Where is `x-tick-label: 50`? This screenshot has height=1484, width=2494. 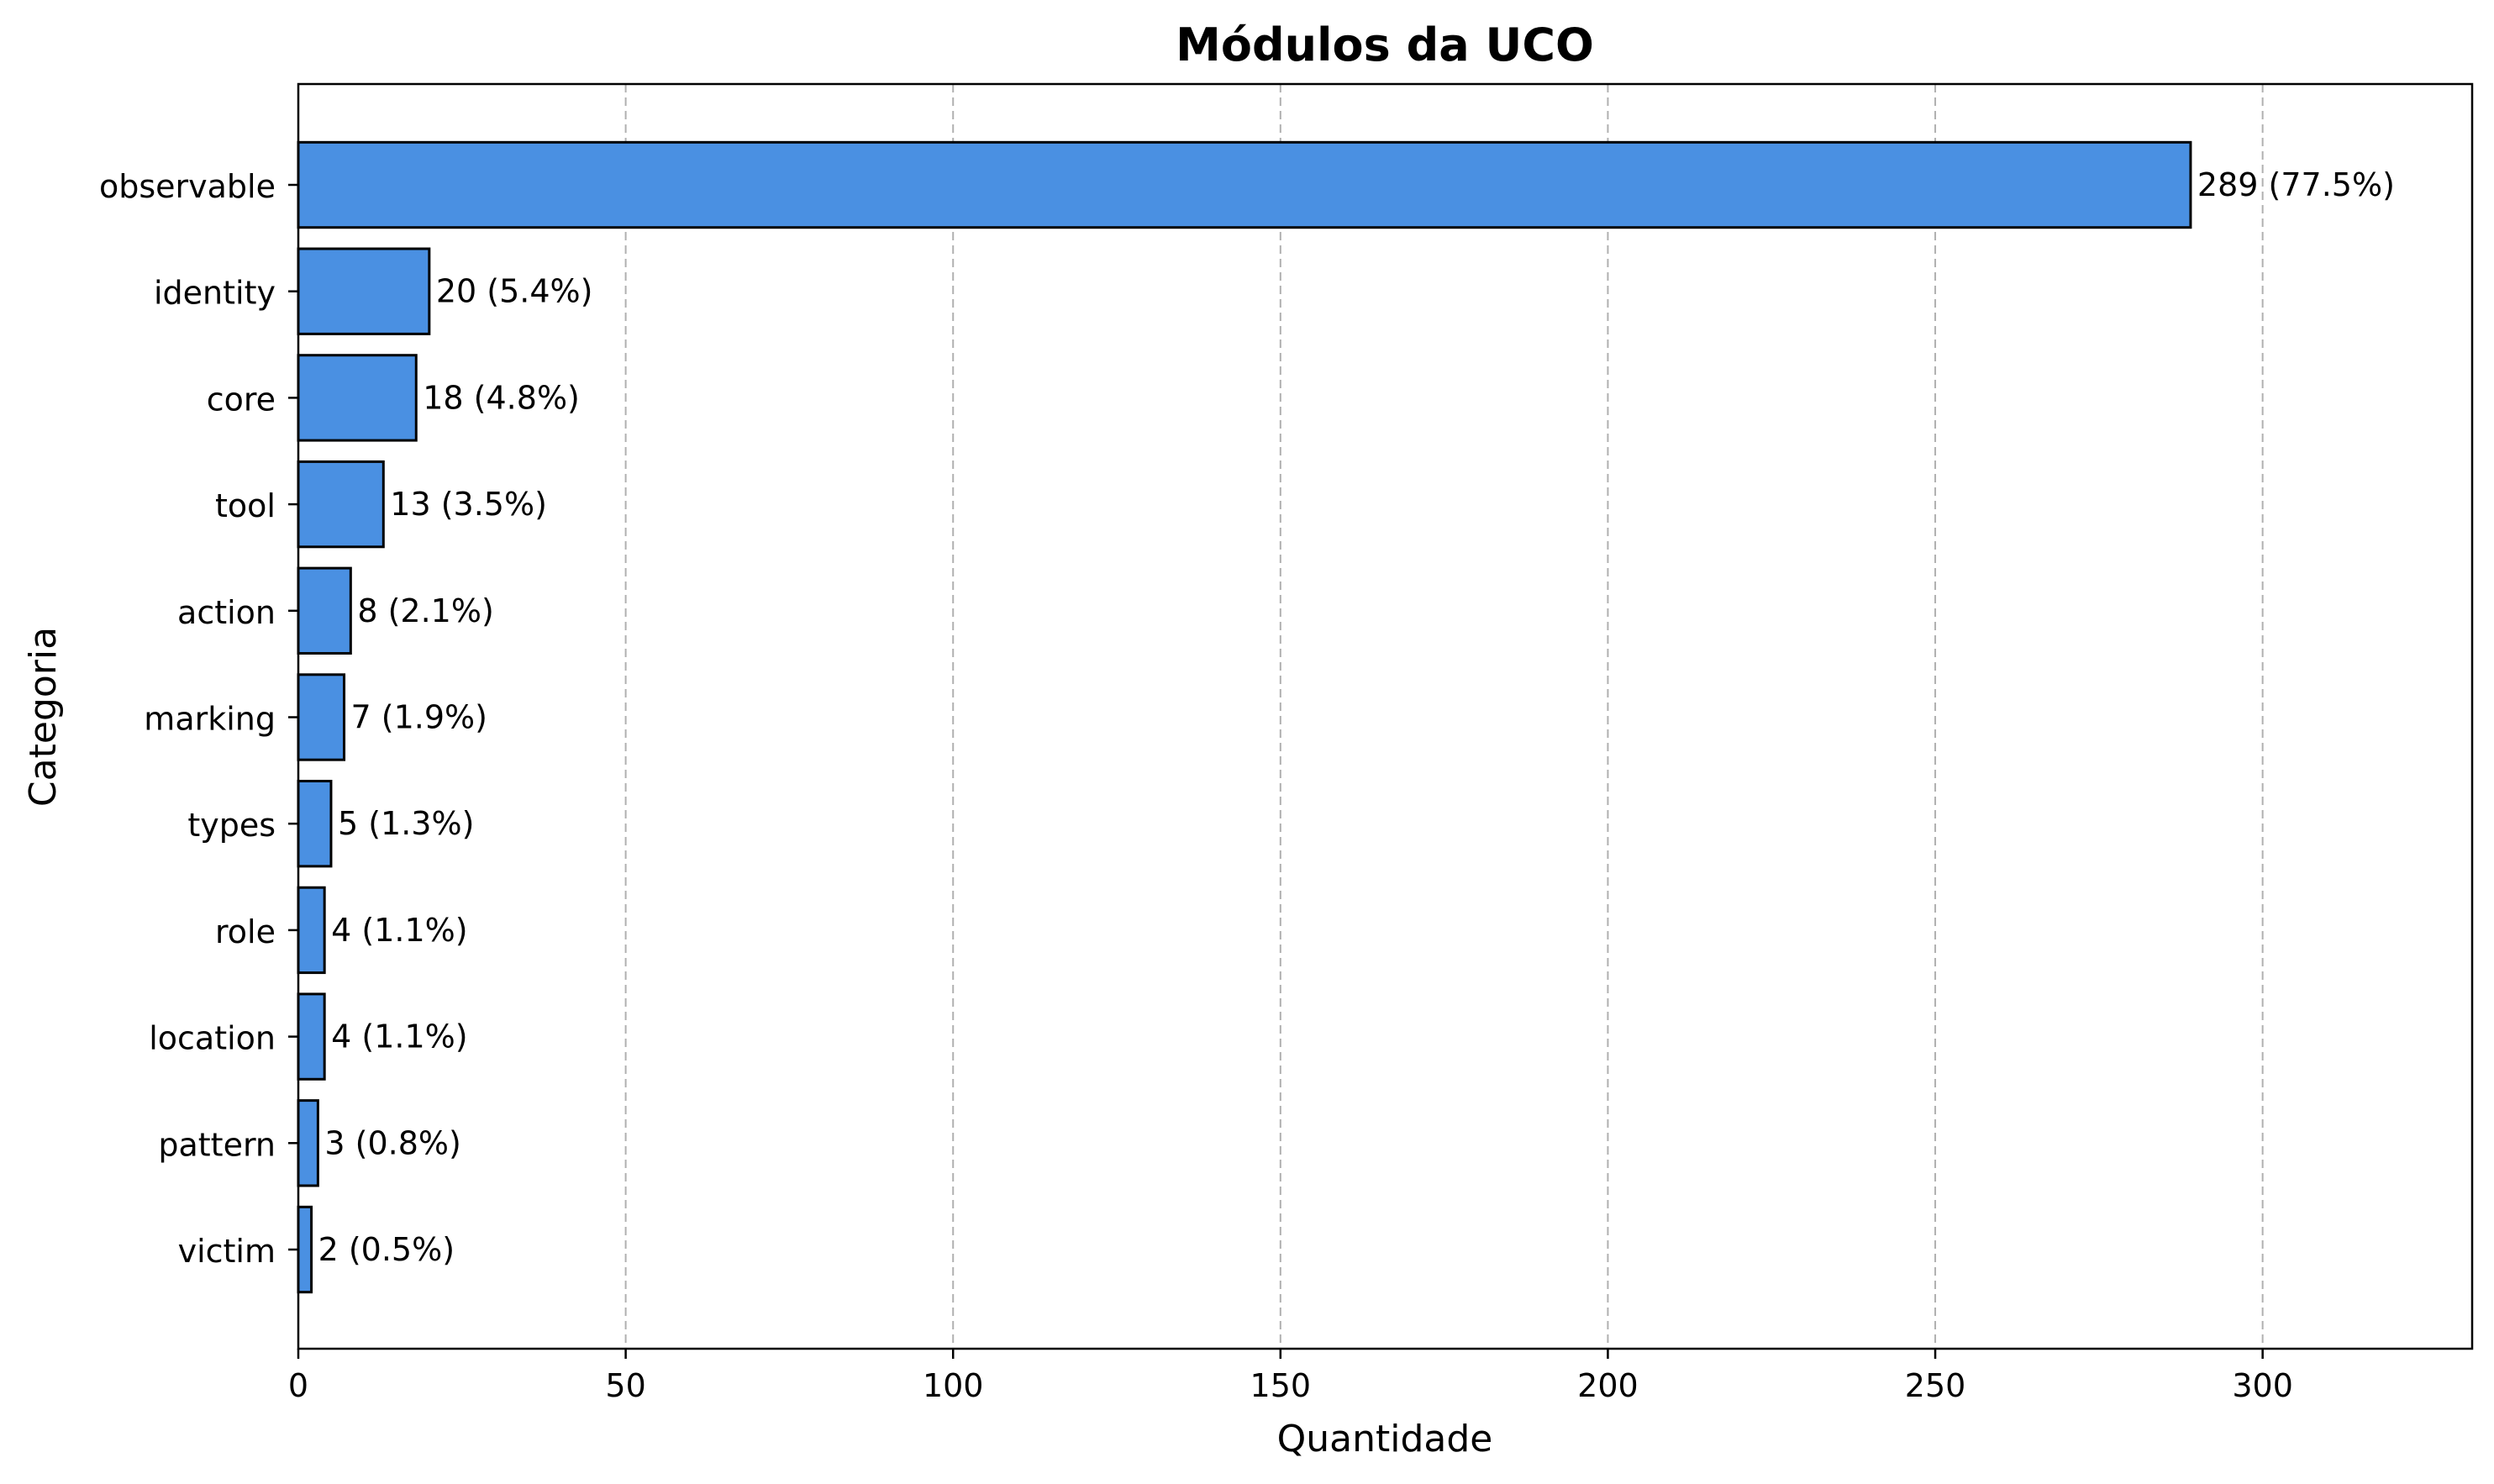 x-tick-label: 50 is located at coordinates (625, 1386).